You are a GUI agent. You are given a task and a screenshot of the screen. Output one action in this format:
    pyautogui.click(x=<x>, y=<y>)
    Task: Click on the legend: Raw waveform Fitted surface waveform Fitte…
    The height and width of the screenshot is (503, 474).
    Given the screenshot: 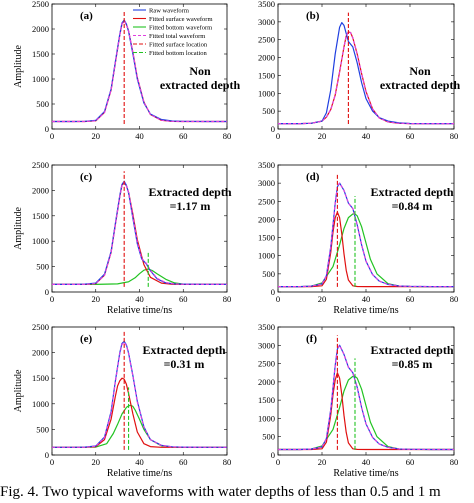 What is the action you would take?
    pyautogui.click(x=173, y=32)
    